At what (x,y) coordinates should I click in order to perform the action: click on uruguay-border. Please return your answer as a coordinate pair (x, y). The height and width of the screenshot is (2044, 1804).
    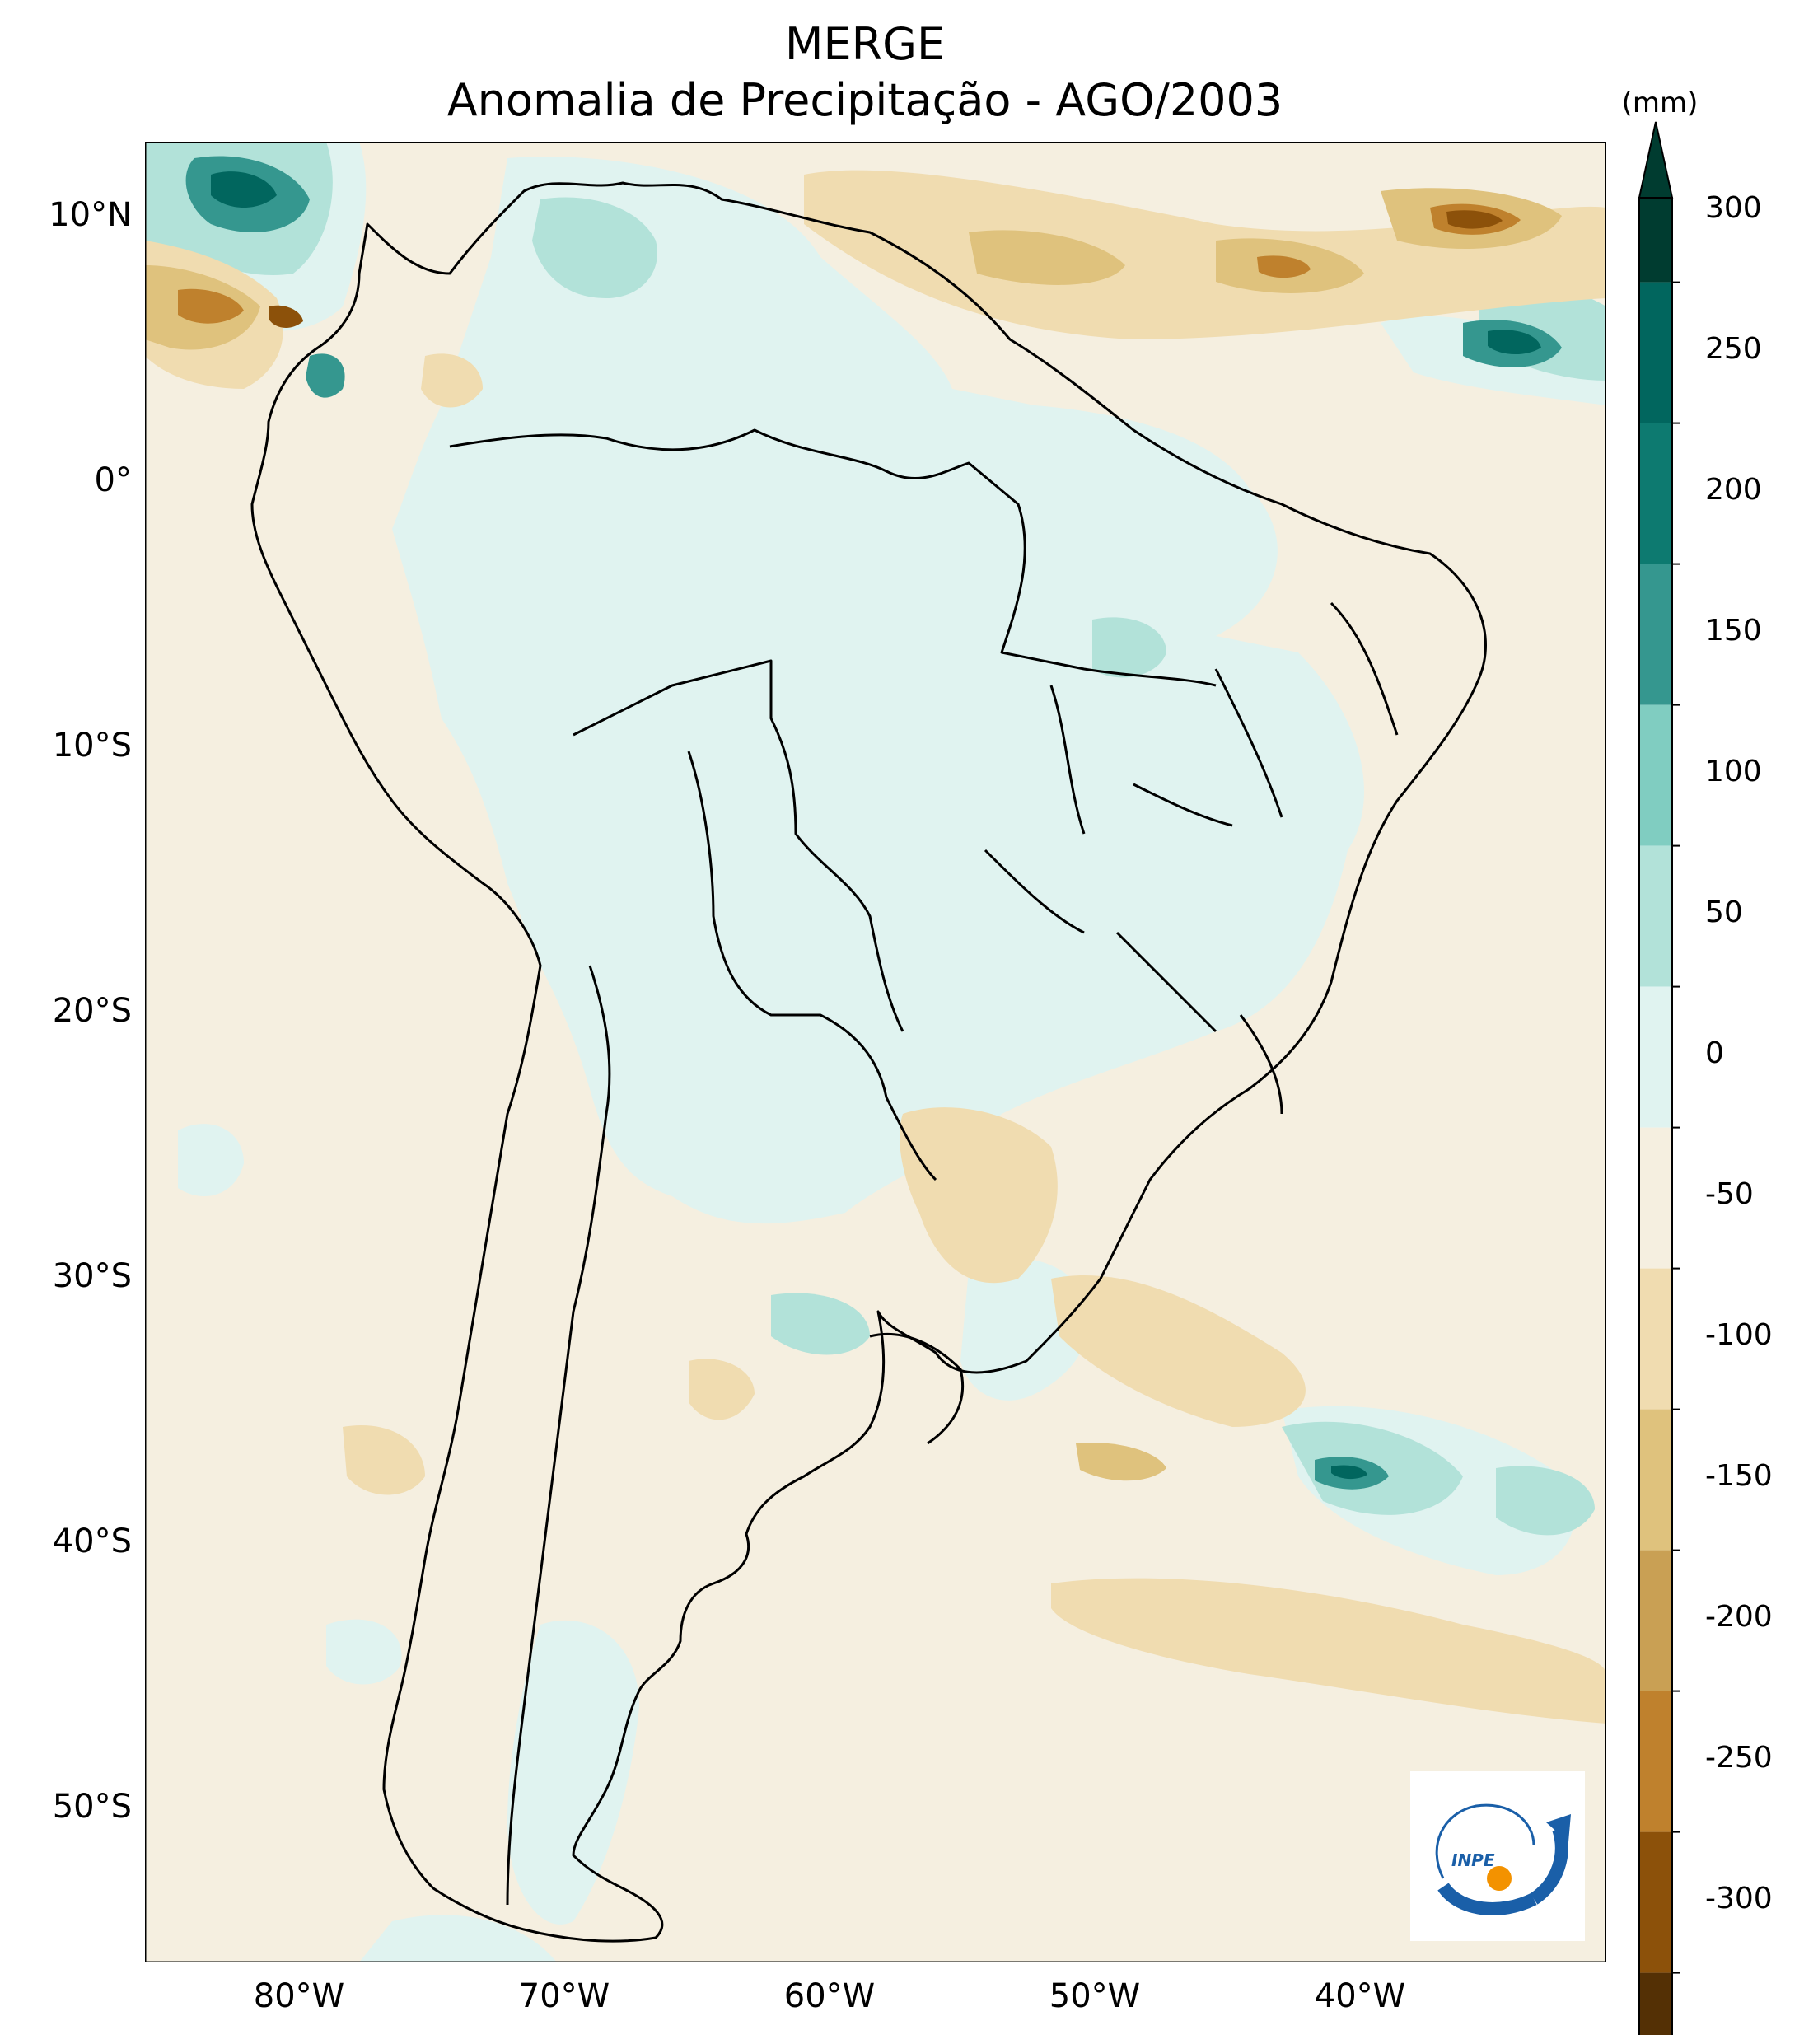
    Looking at the image, I should click on (917, 1388).